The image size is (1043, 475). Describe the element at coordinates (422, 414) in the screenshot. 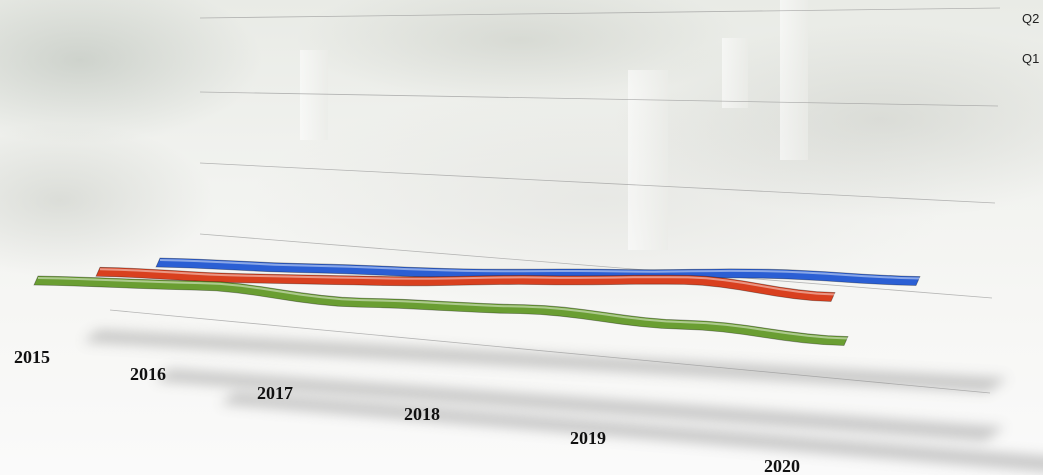

I see `x-tick-label: 2018` at that location.